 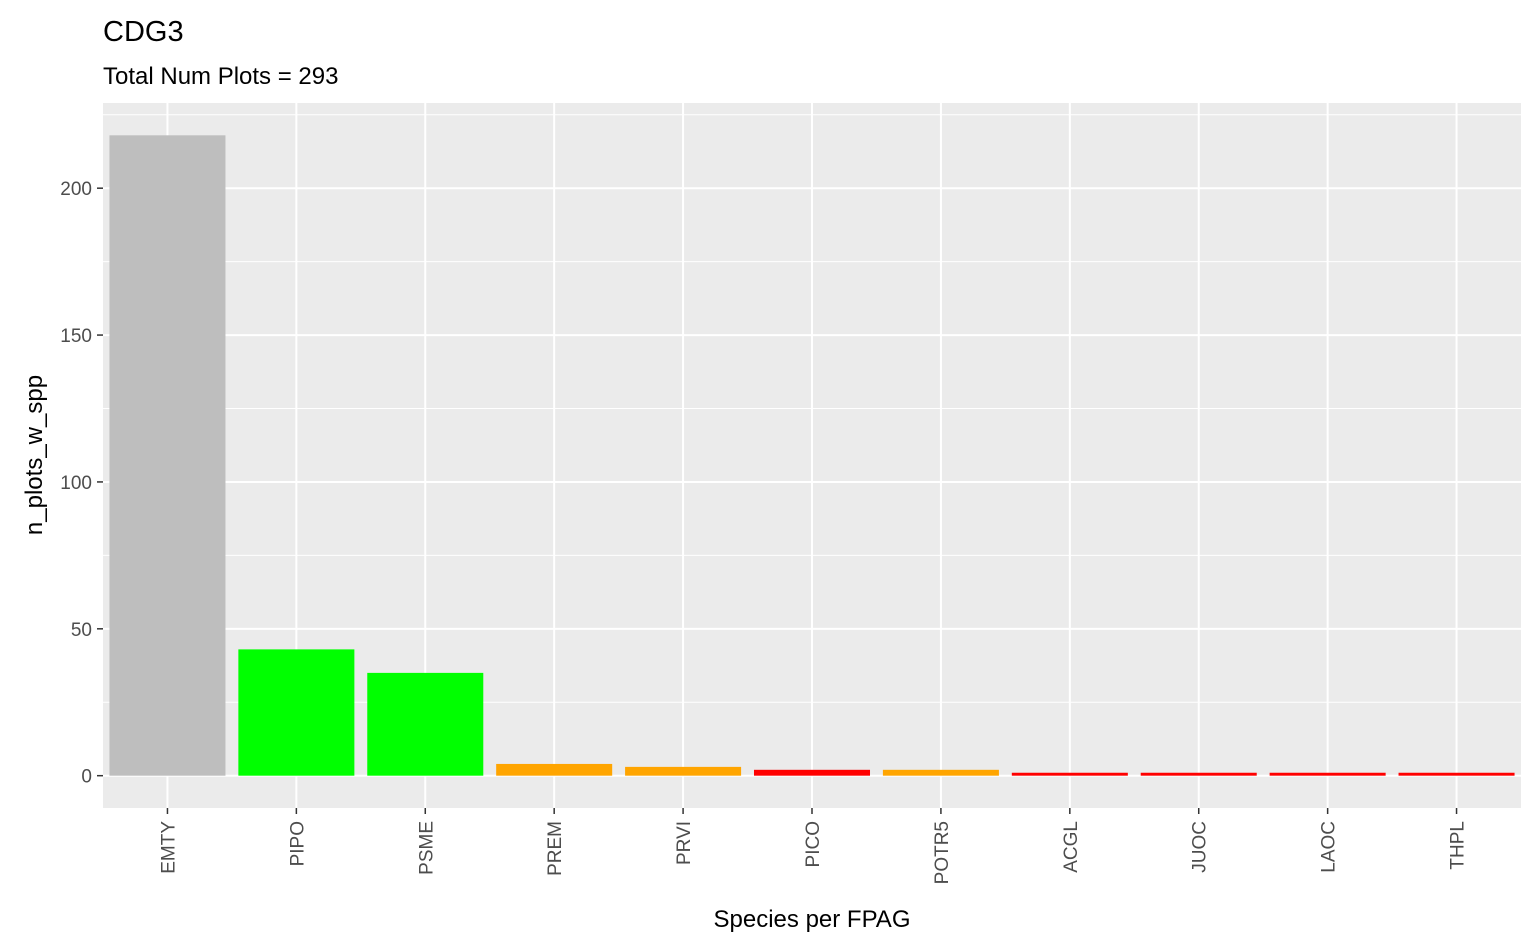 What do you see at coordinates (1200, 847) in the screenshot?
I see `x-tick-label: JUOC` at bounding box center [1200, 847].